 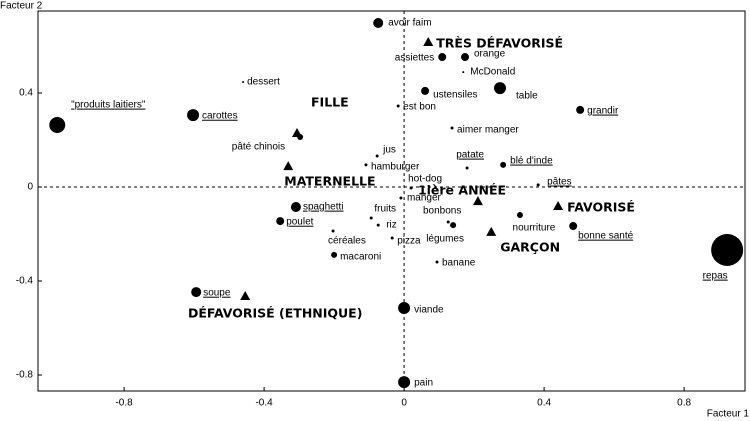 What do you see at coordinates (423, 383) in the screenshot?
I see `point-label: pain` at bounding box center [423, 383].